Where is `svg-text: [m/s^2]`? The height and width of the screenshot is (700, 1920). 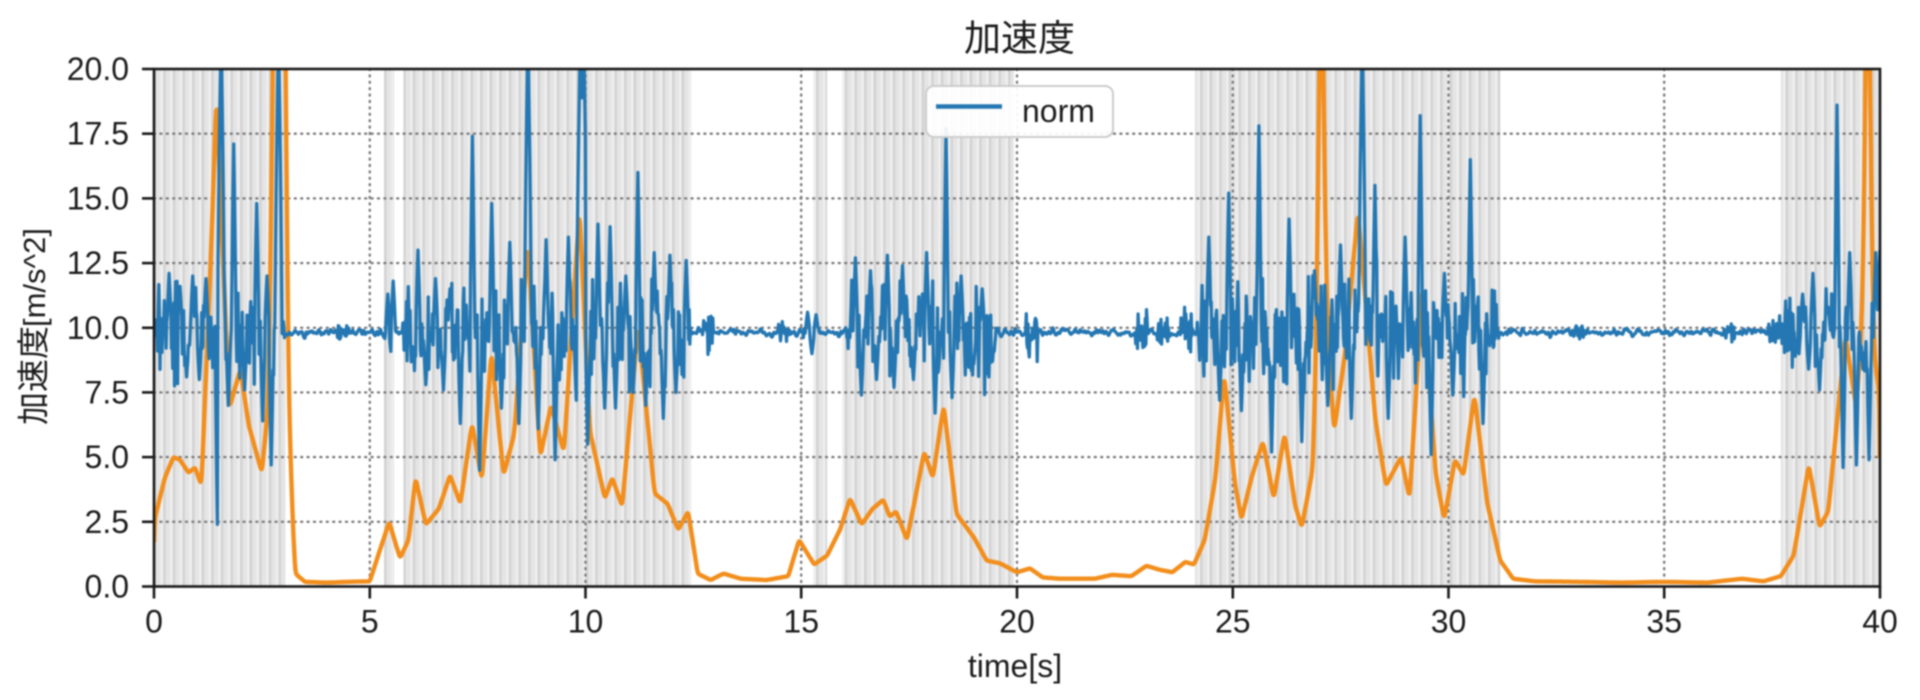 svg-text: [m/s^2] is located at coordinates (34, 277).